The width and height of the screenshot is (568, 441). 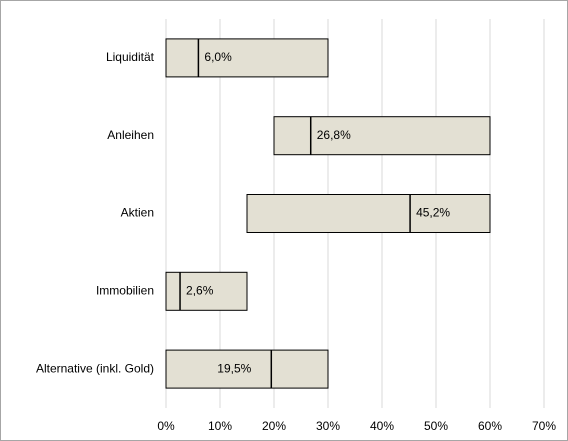 I want to click on x-tick-label: 50%, so click(x=436, y=426).